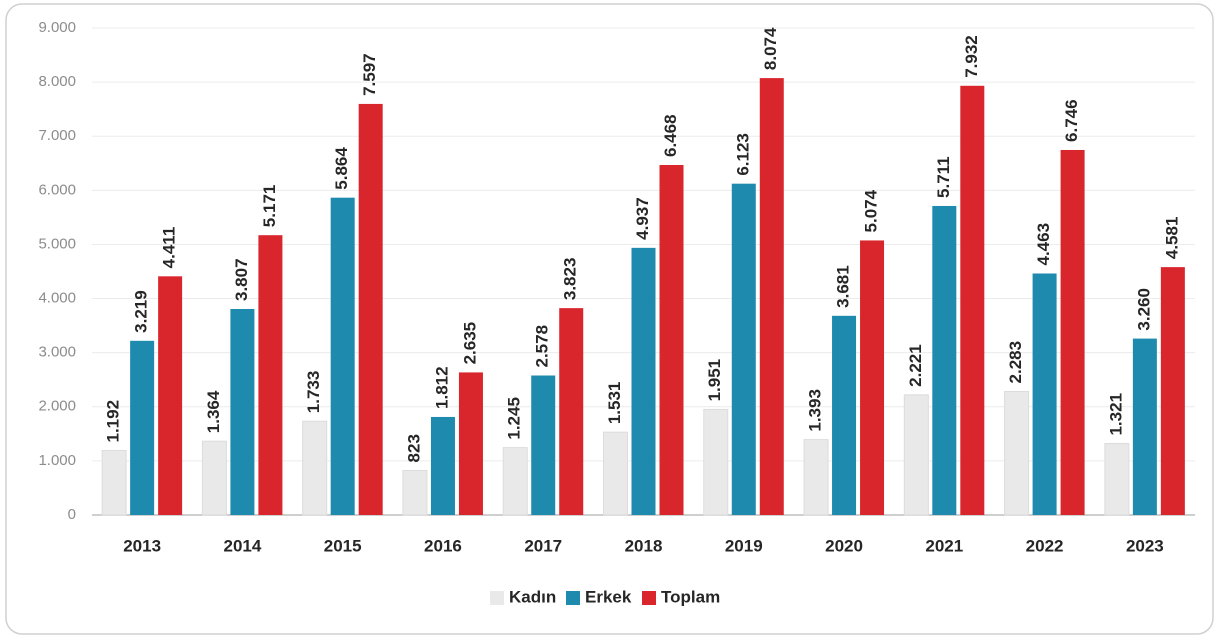 The height and width of the screenshot is (638, 1219). Describe the element at coordinates (142, 545) in the screenshot. I see `x-tick-label: 2013` at that location.